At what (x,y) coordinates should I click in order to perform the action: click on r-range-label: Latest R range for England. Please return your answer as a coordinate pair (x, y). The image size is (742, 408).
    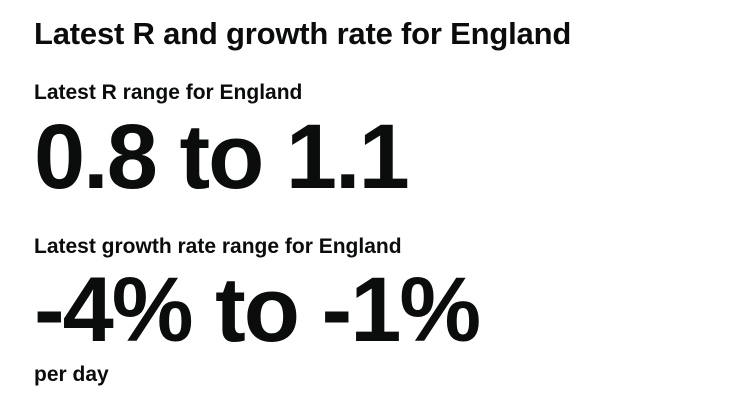
    Looking at the image, I should click on (168, 92).